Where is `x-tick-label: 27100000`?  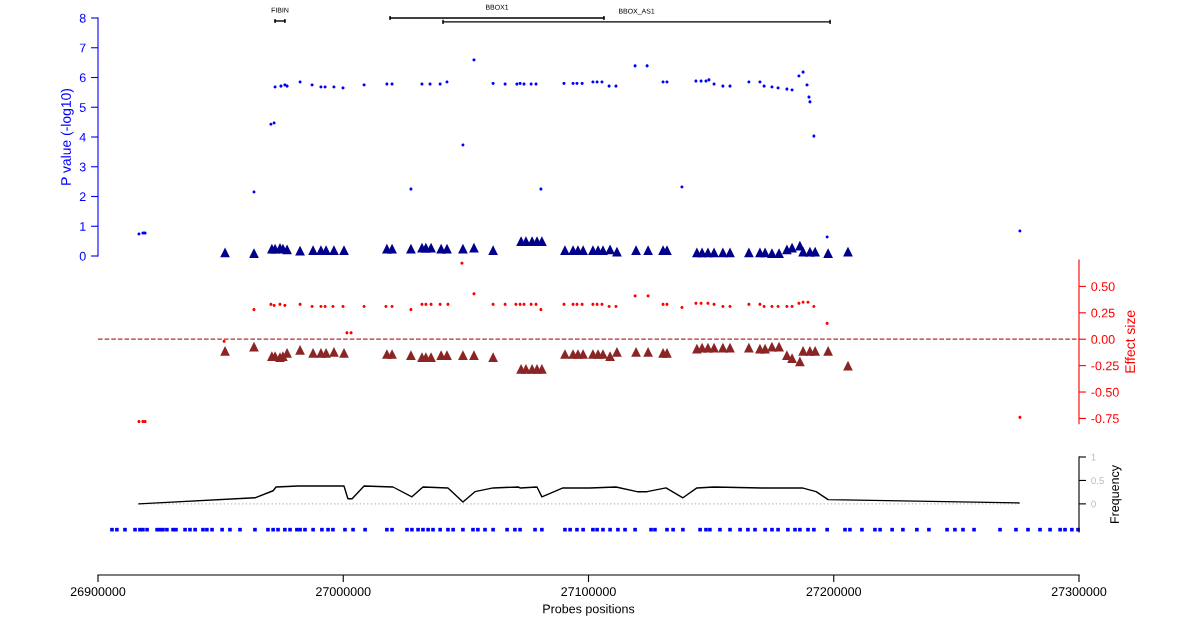 x-tick-label: 27100000 is located at coordinates (588, 592).